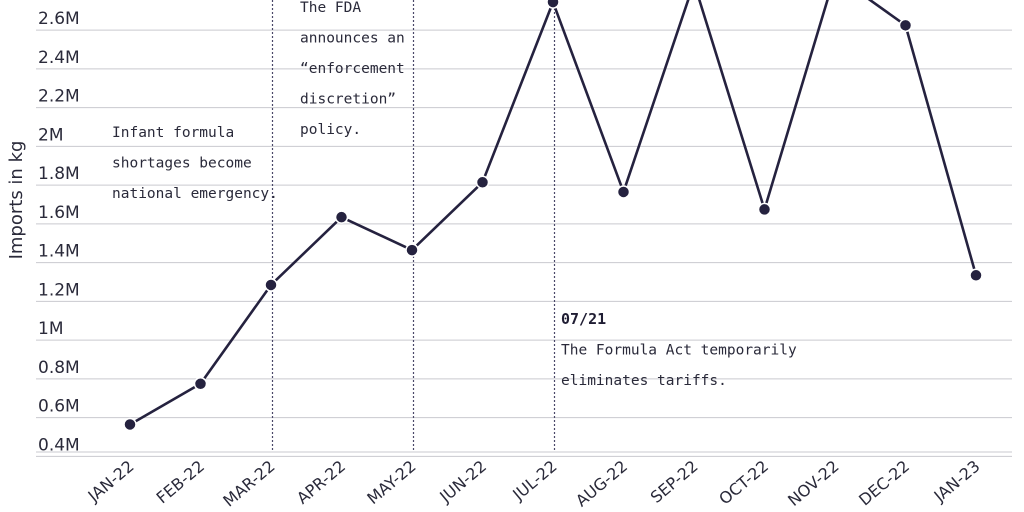 The height and width of the screenshot is (512, 1024). What do you see at coordinates (111, 482) in the screenshot?
I see `x-tick-label: JAN-22` at bounding box center [111, 482].